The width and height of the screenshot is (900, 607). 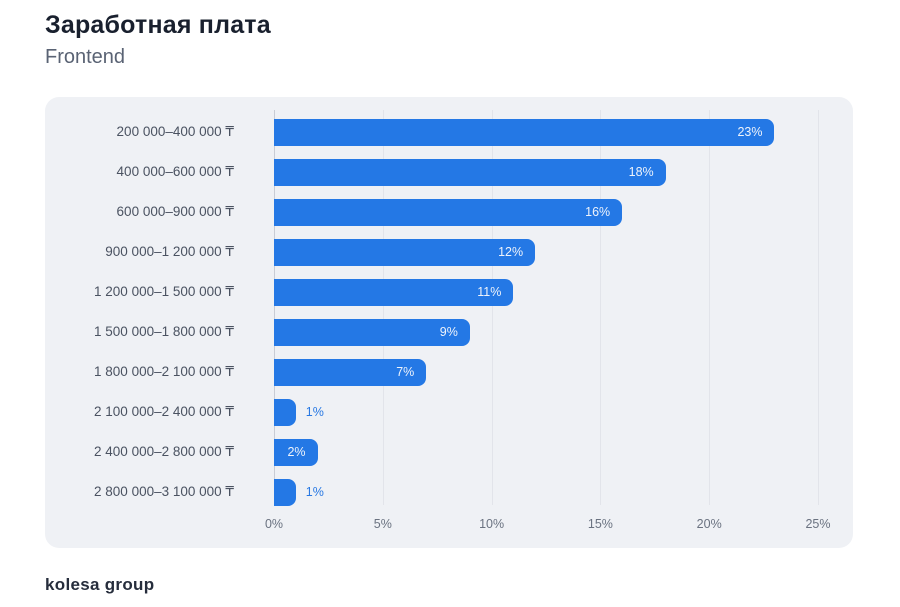 I want to click on category-label: 1 800 000–2 100 000 ₸, so click(x=164, y=371).